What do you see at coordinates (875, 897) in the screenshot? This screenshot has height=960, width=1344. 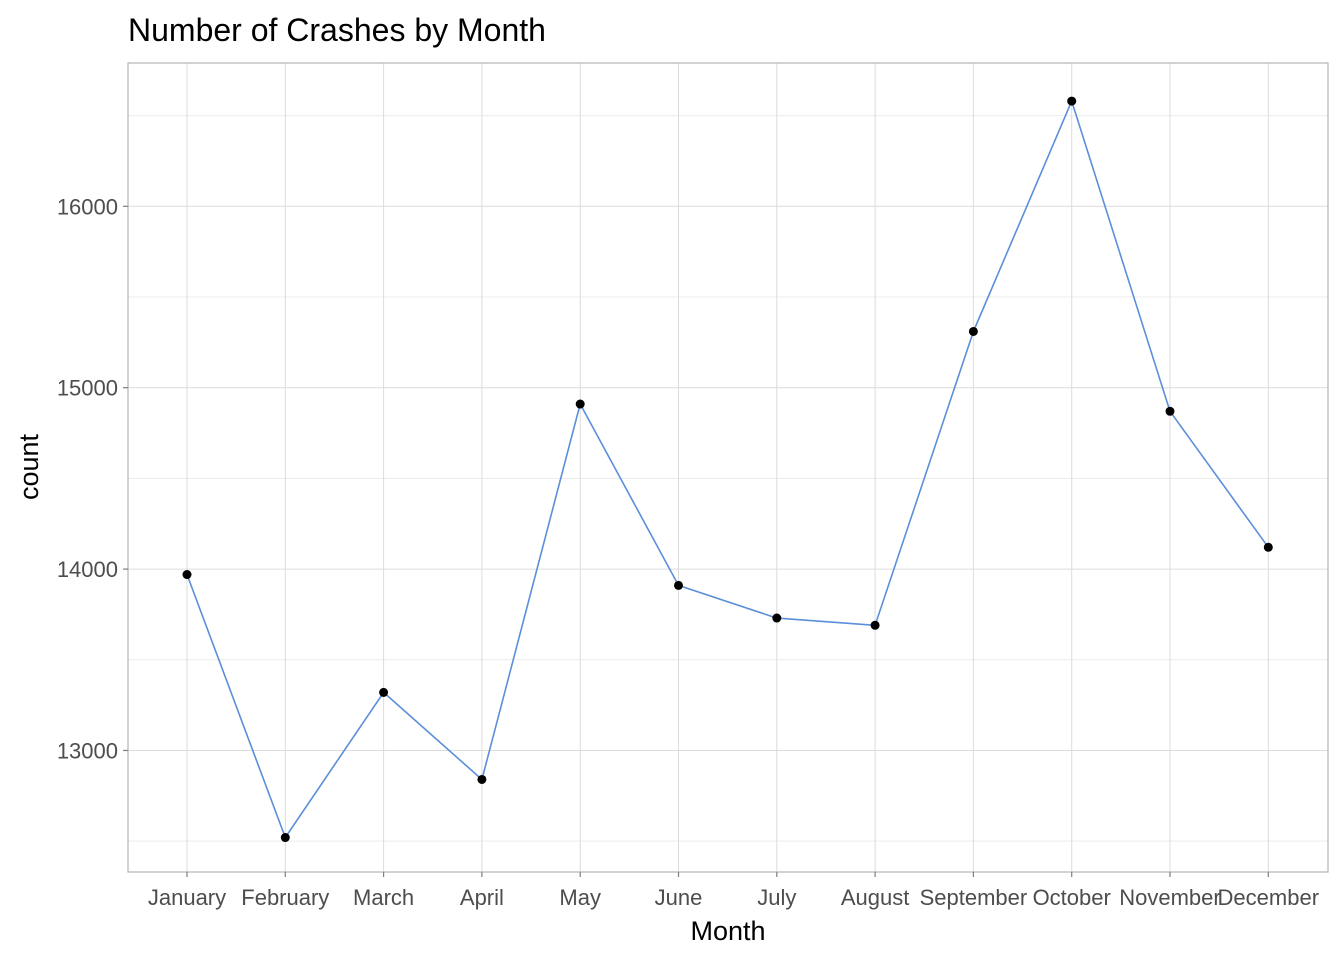 I see `x-tick-label: August` at bounding box center [875, 897].